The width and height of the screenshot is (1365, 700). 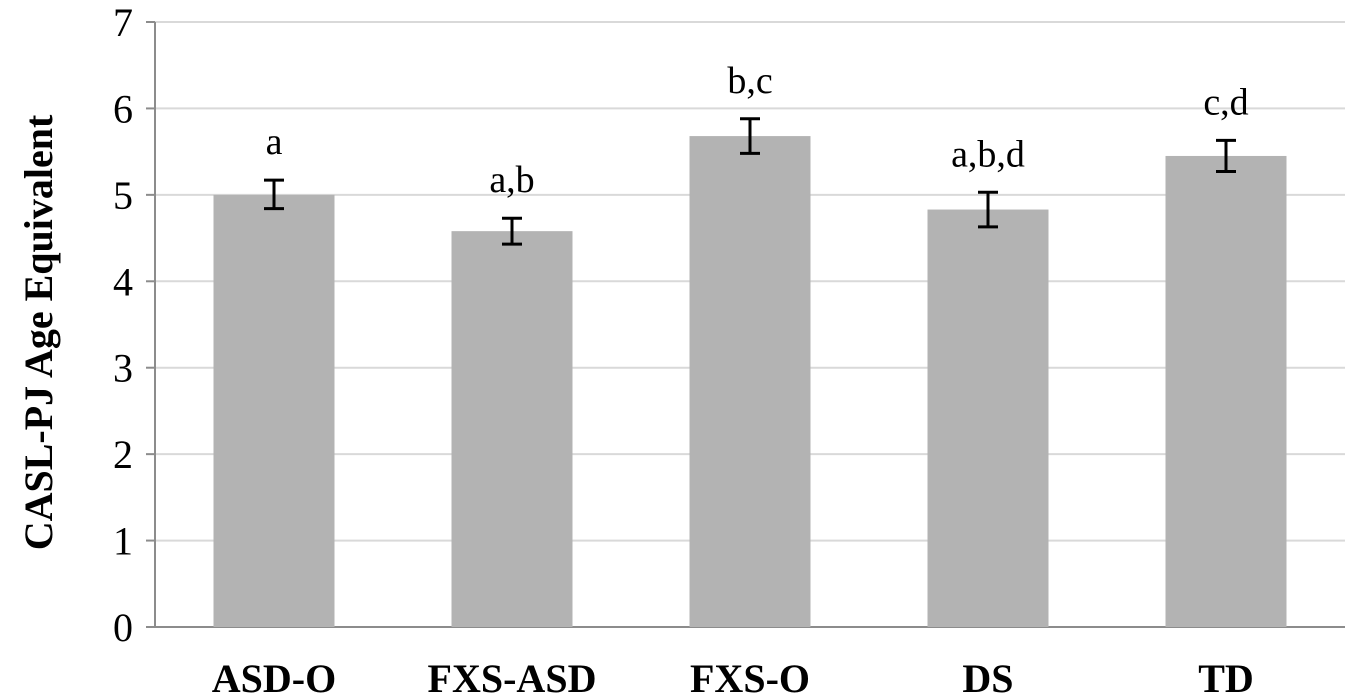 I want to click on y-tick-label: 4, so click(x=123, y=281).